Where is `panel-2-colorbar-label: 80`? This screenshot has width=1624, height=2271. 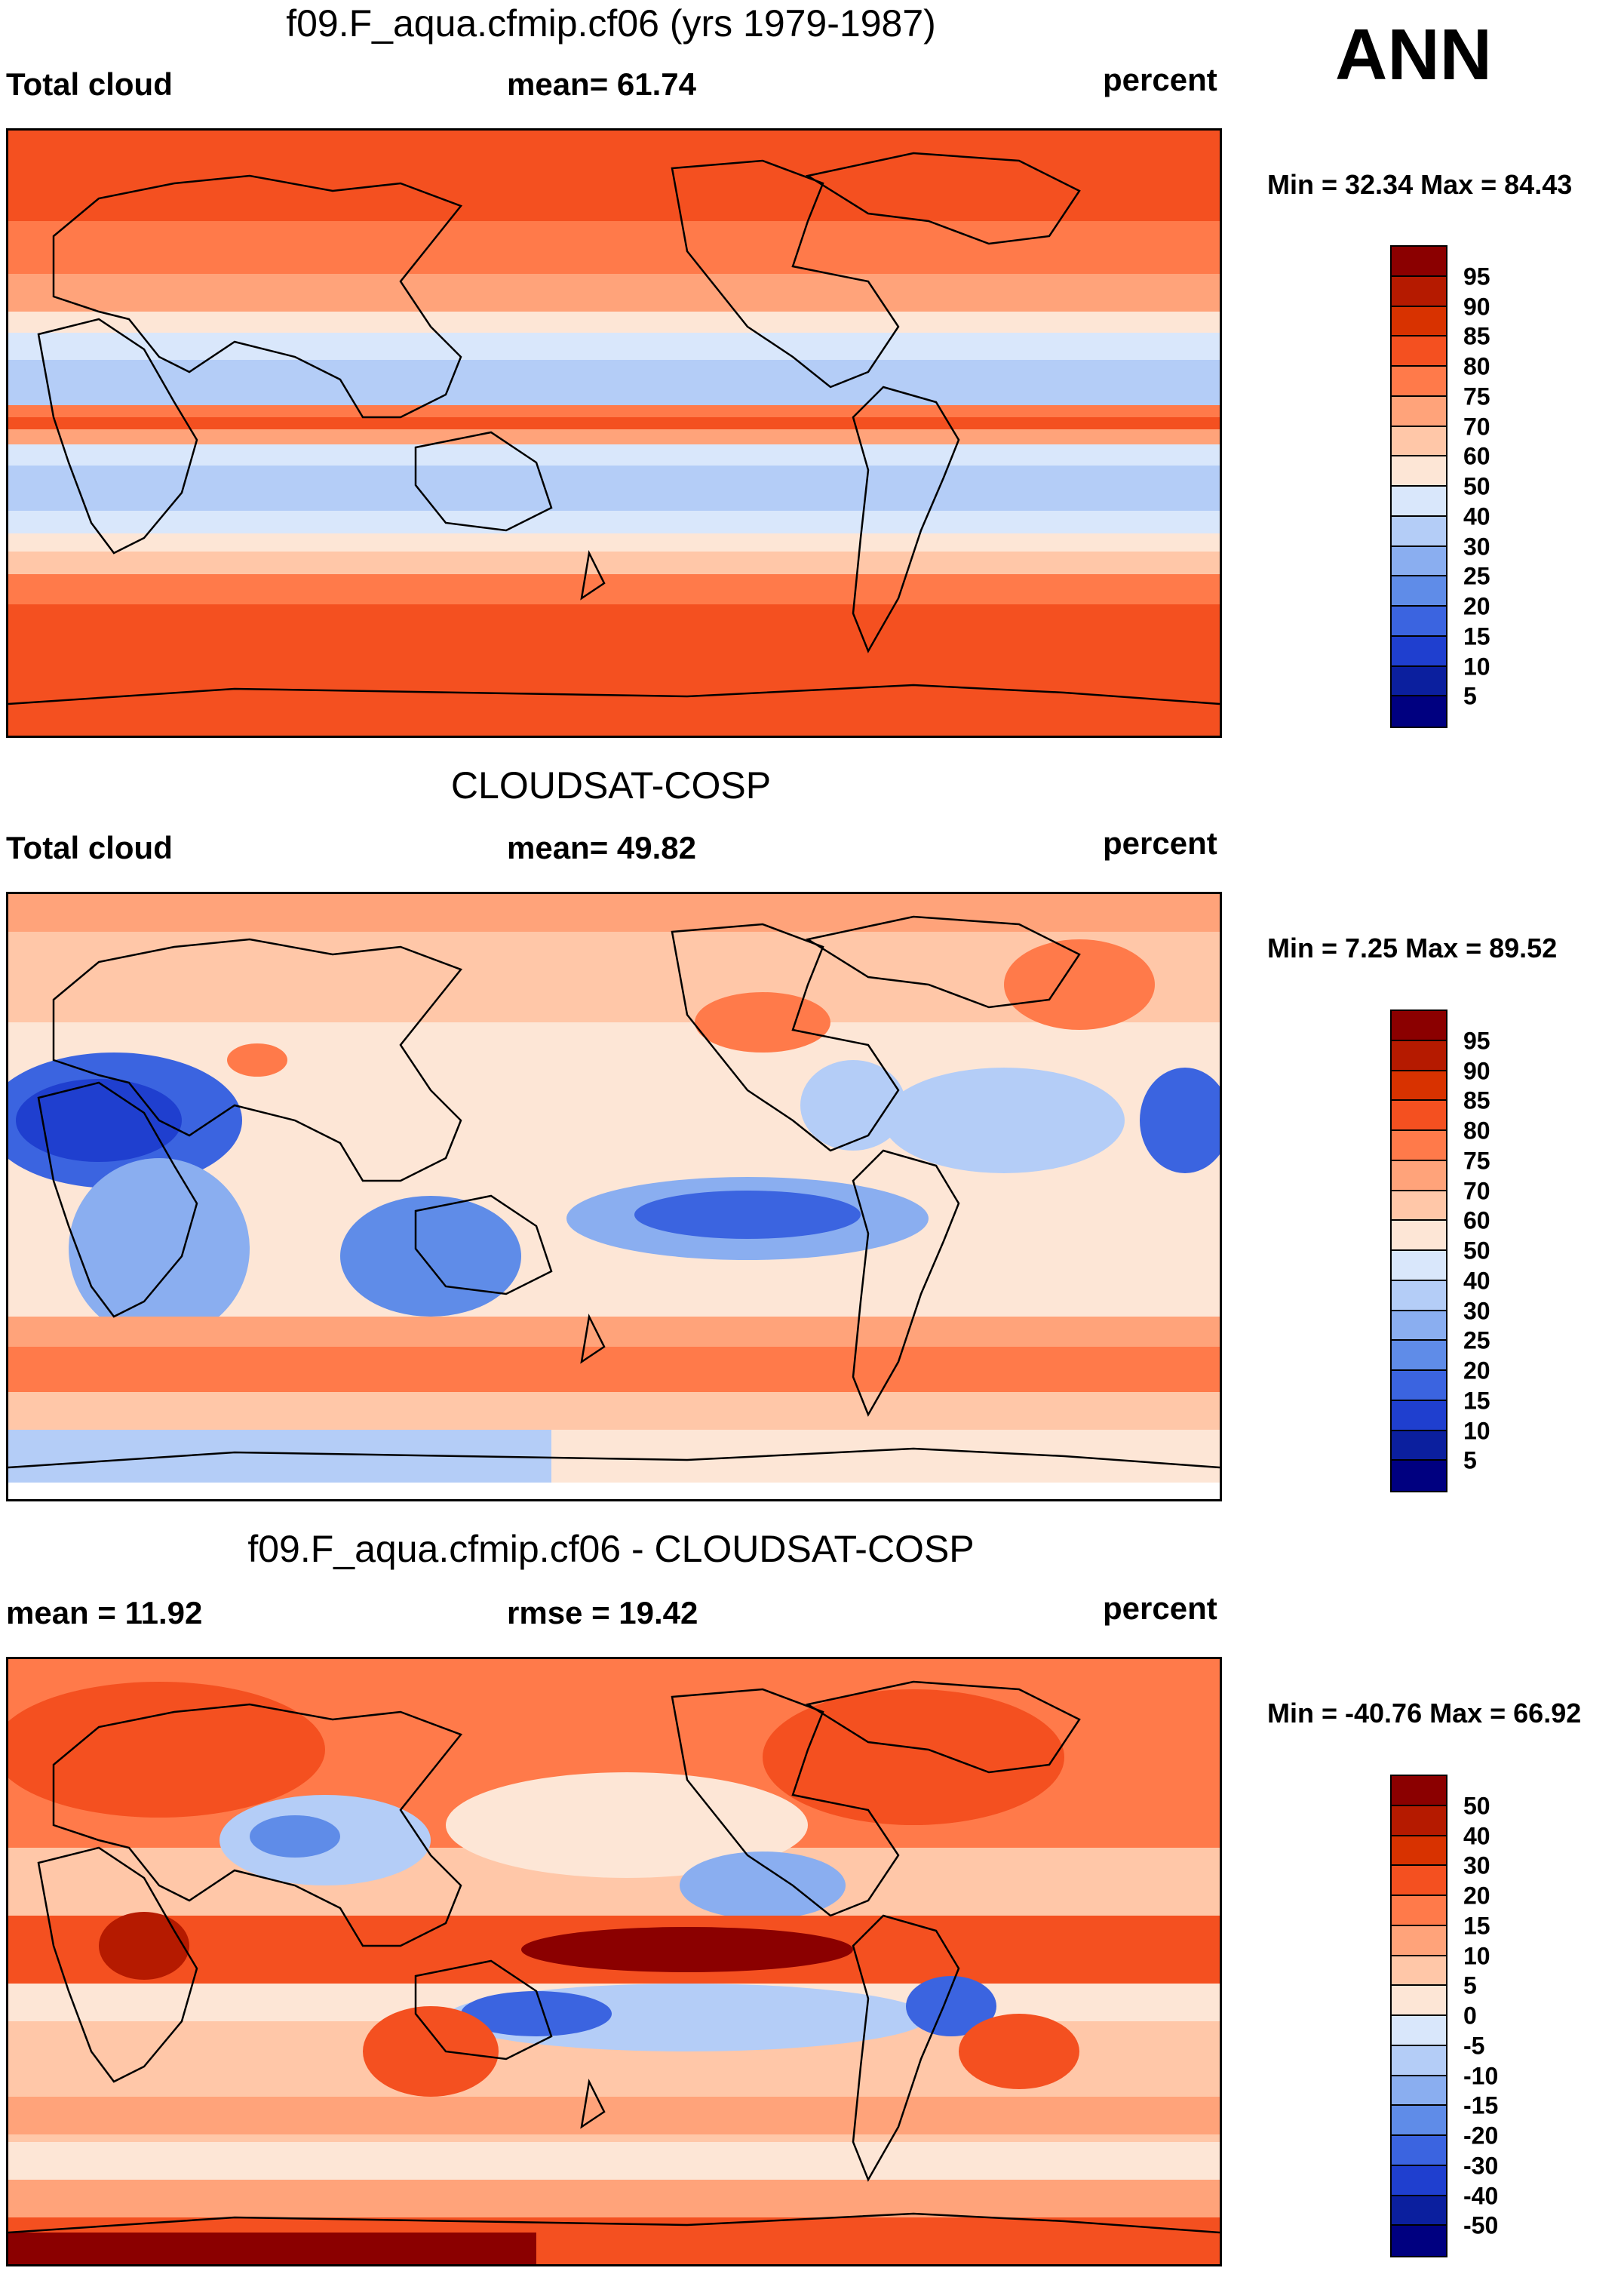
panel-2-colorbar-label: 80 is located at coordinates (1476, 1131).